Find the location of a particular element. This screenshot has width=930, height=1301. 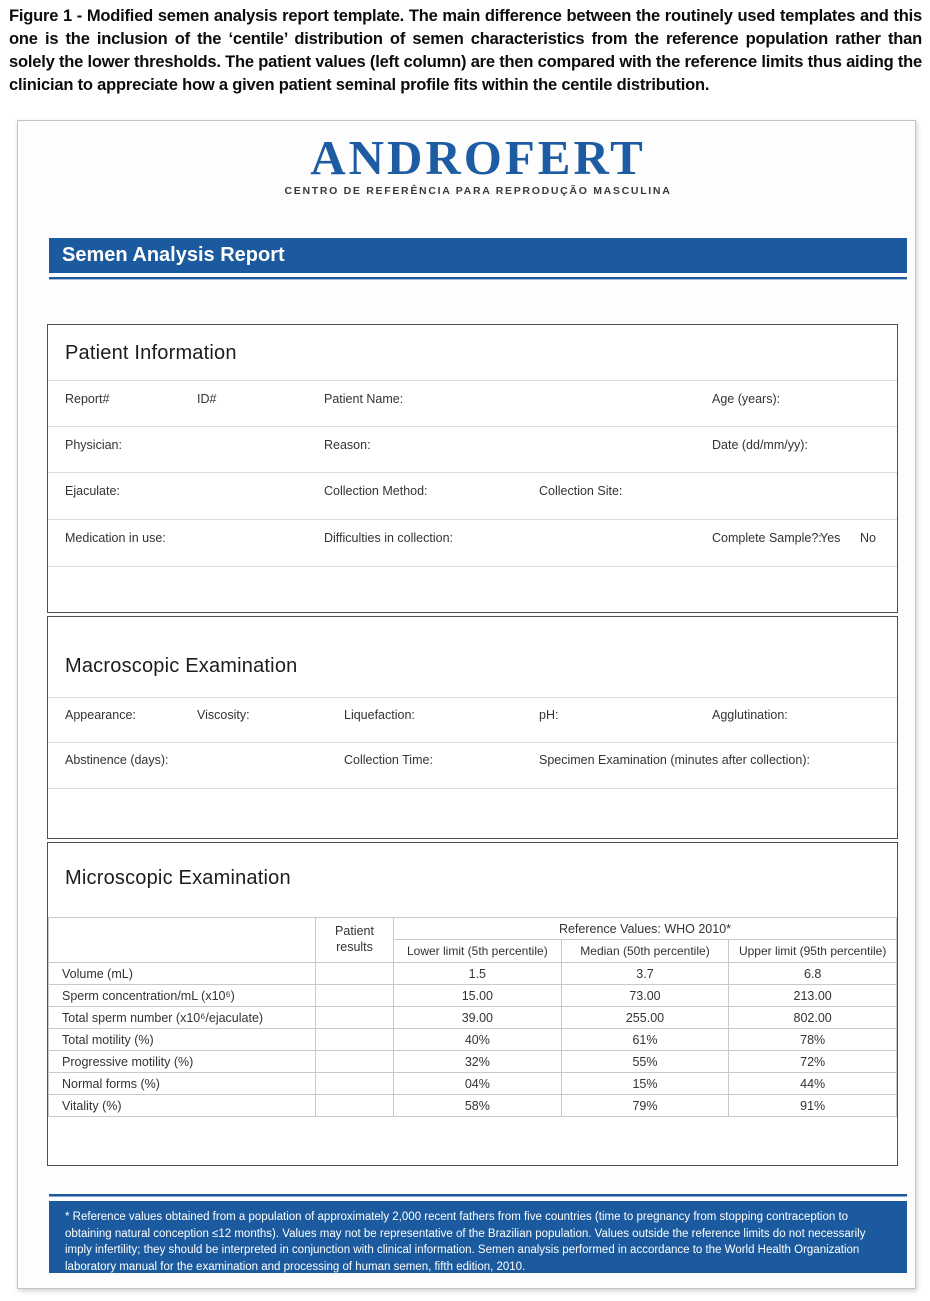

empty-header-cell is located at coordinates (182, 940).